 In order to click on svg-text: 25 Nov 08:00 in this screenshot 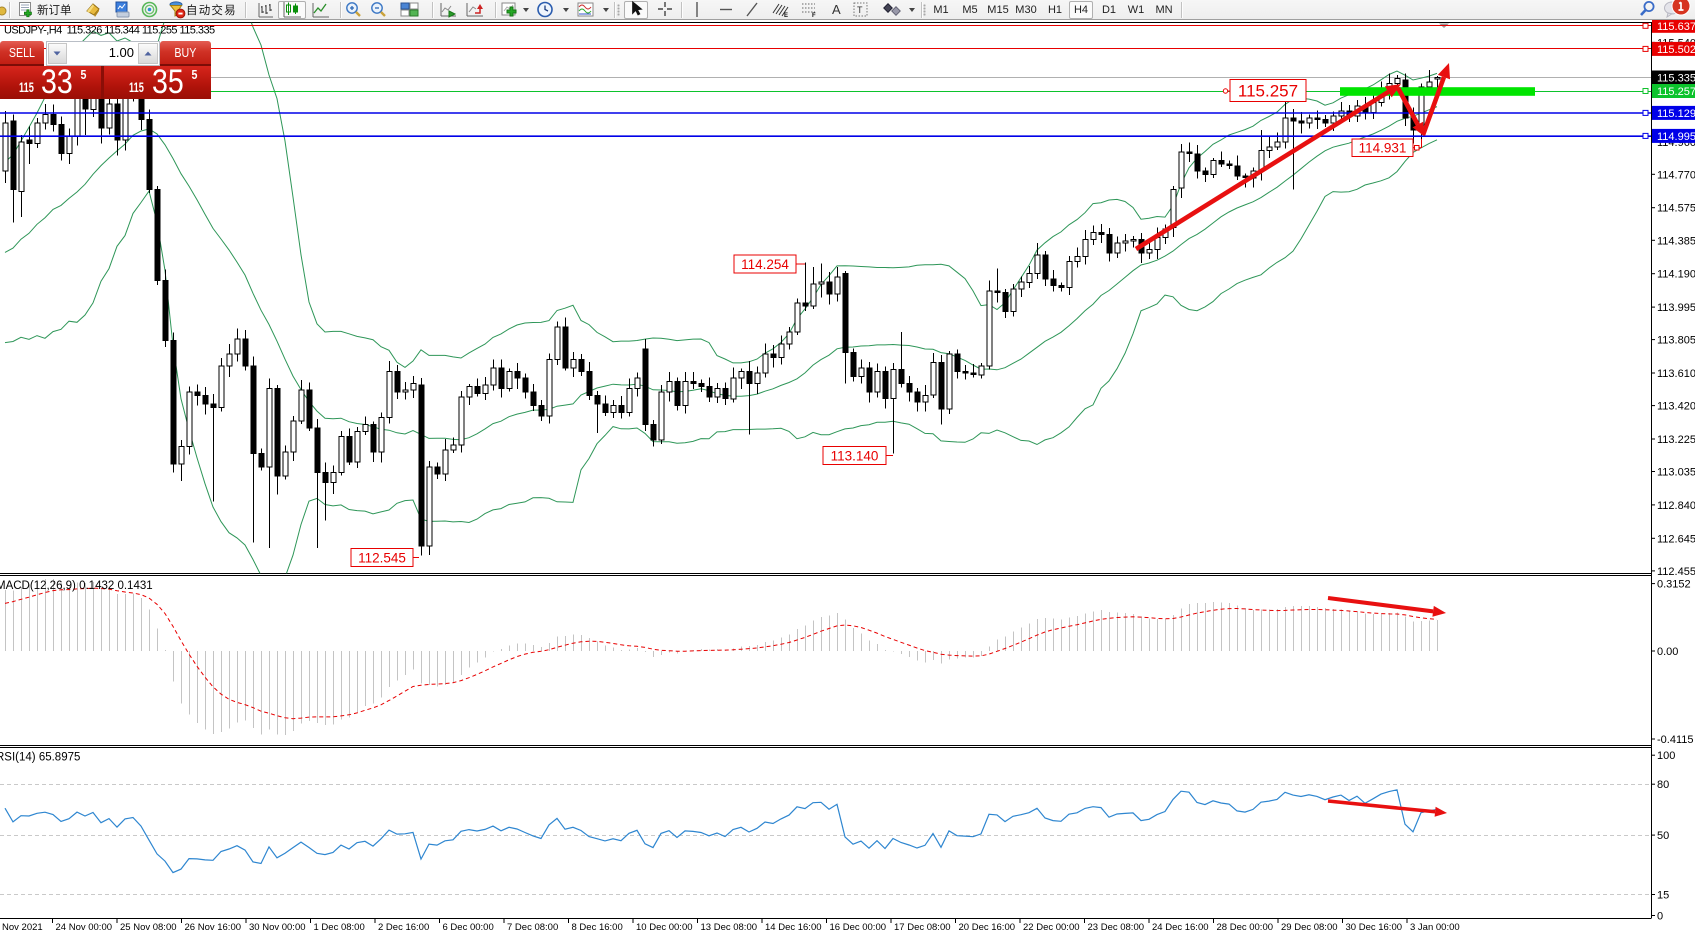, I will do `click(148, 927)`.